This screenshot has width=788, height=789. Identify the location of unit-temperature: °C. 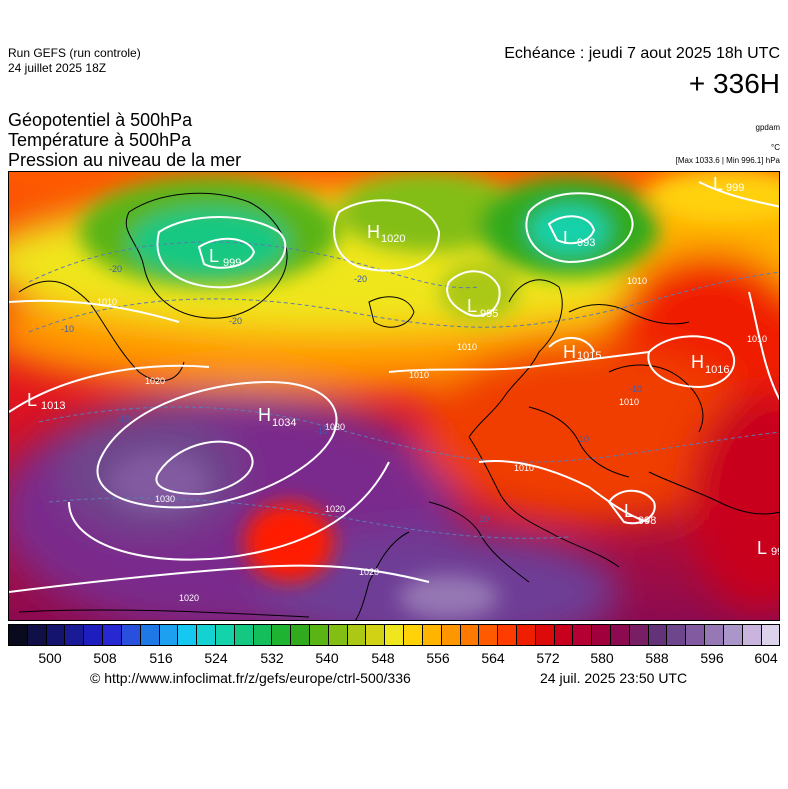
(775, 147).